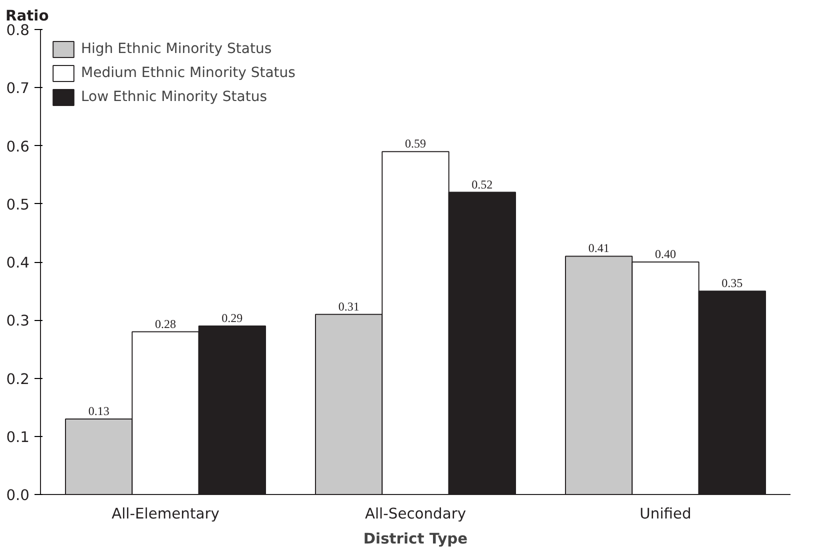 This screenshot has width=822, height=557. What do you see at coordinates (176, 49) in the screenshot?
I see `legend-label: High Ethnic Minority Status` at bounding box center [176, 49].